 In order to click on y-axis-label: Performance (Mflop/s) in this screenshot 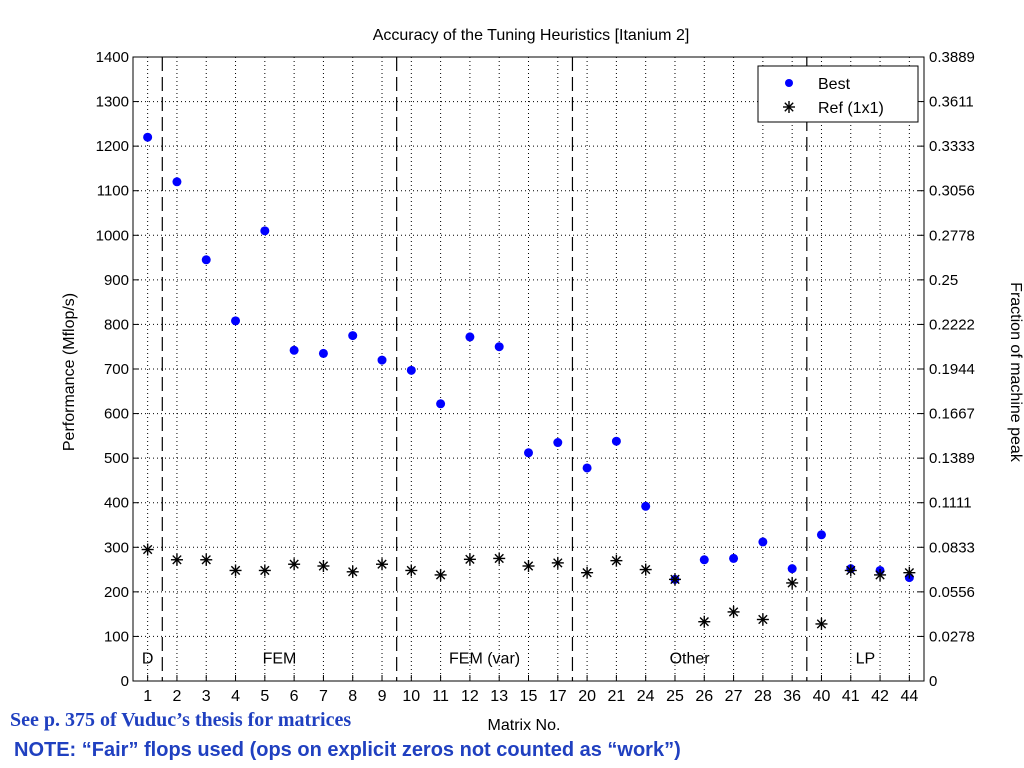, I will do `click(69, 372)`.